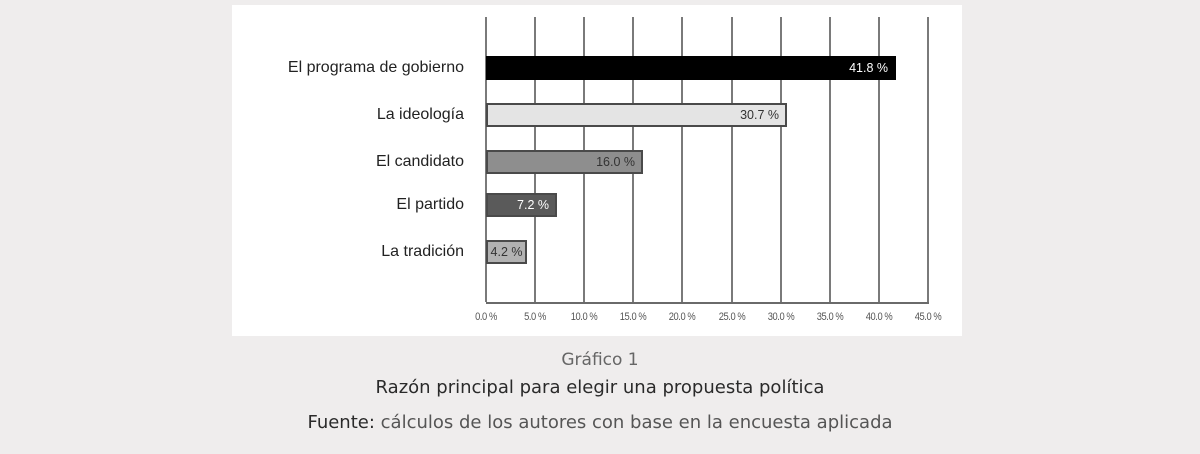 The image size is (1200, 454). Describe the element at coordinates (928, 317) in the screenshot. I see `x-tick-label: 45.0 %` at that location.